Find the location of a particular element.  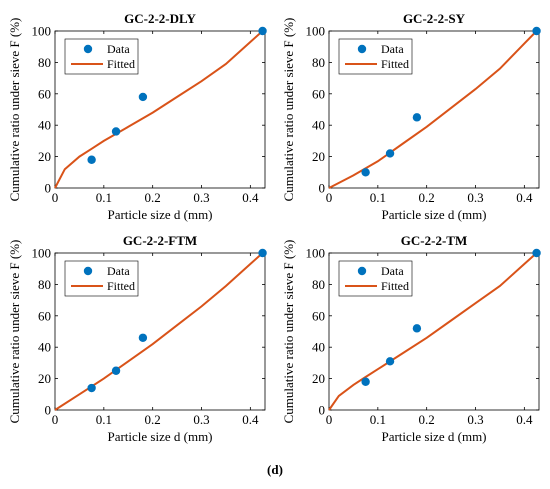

chart-title: GC-2-2-TM is located at coordinates (434, 240).